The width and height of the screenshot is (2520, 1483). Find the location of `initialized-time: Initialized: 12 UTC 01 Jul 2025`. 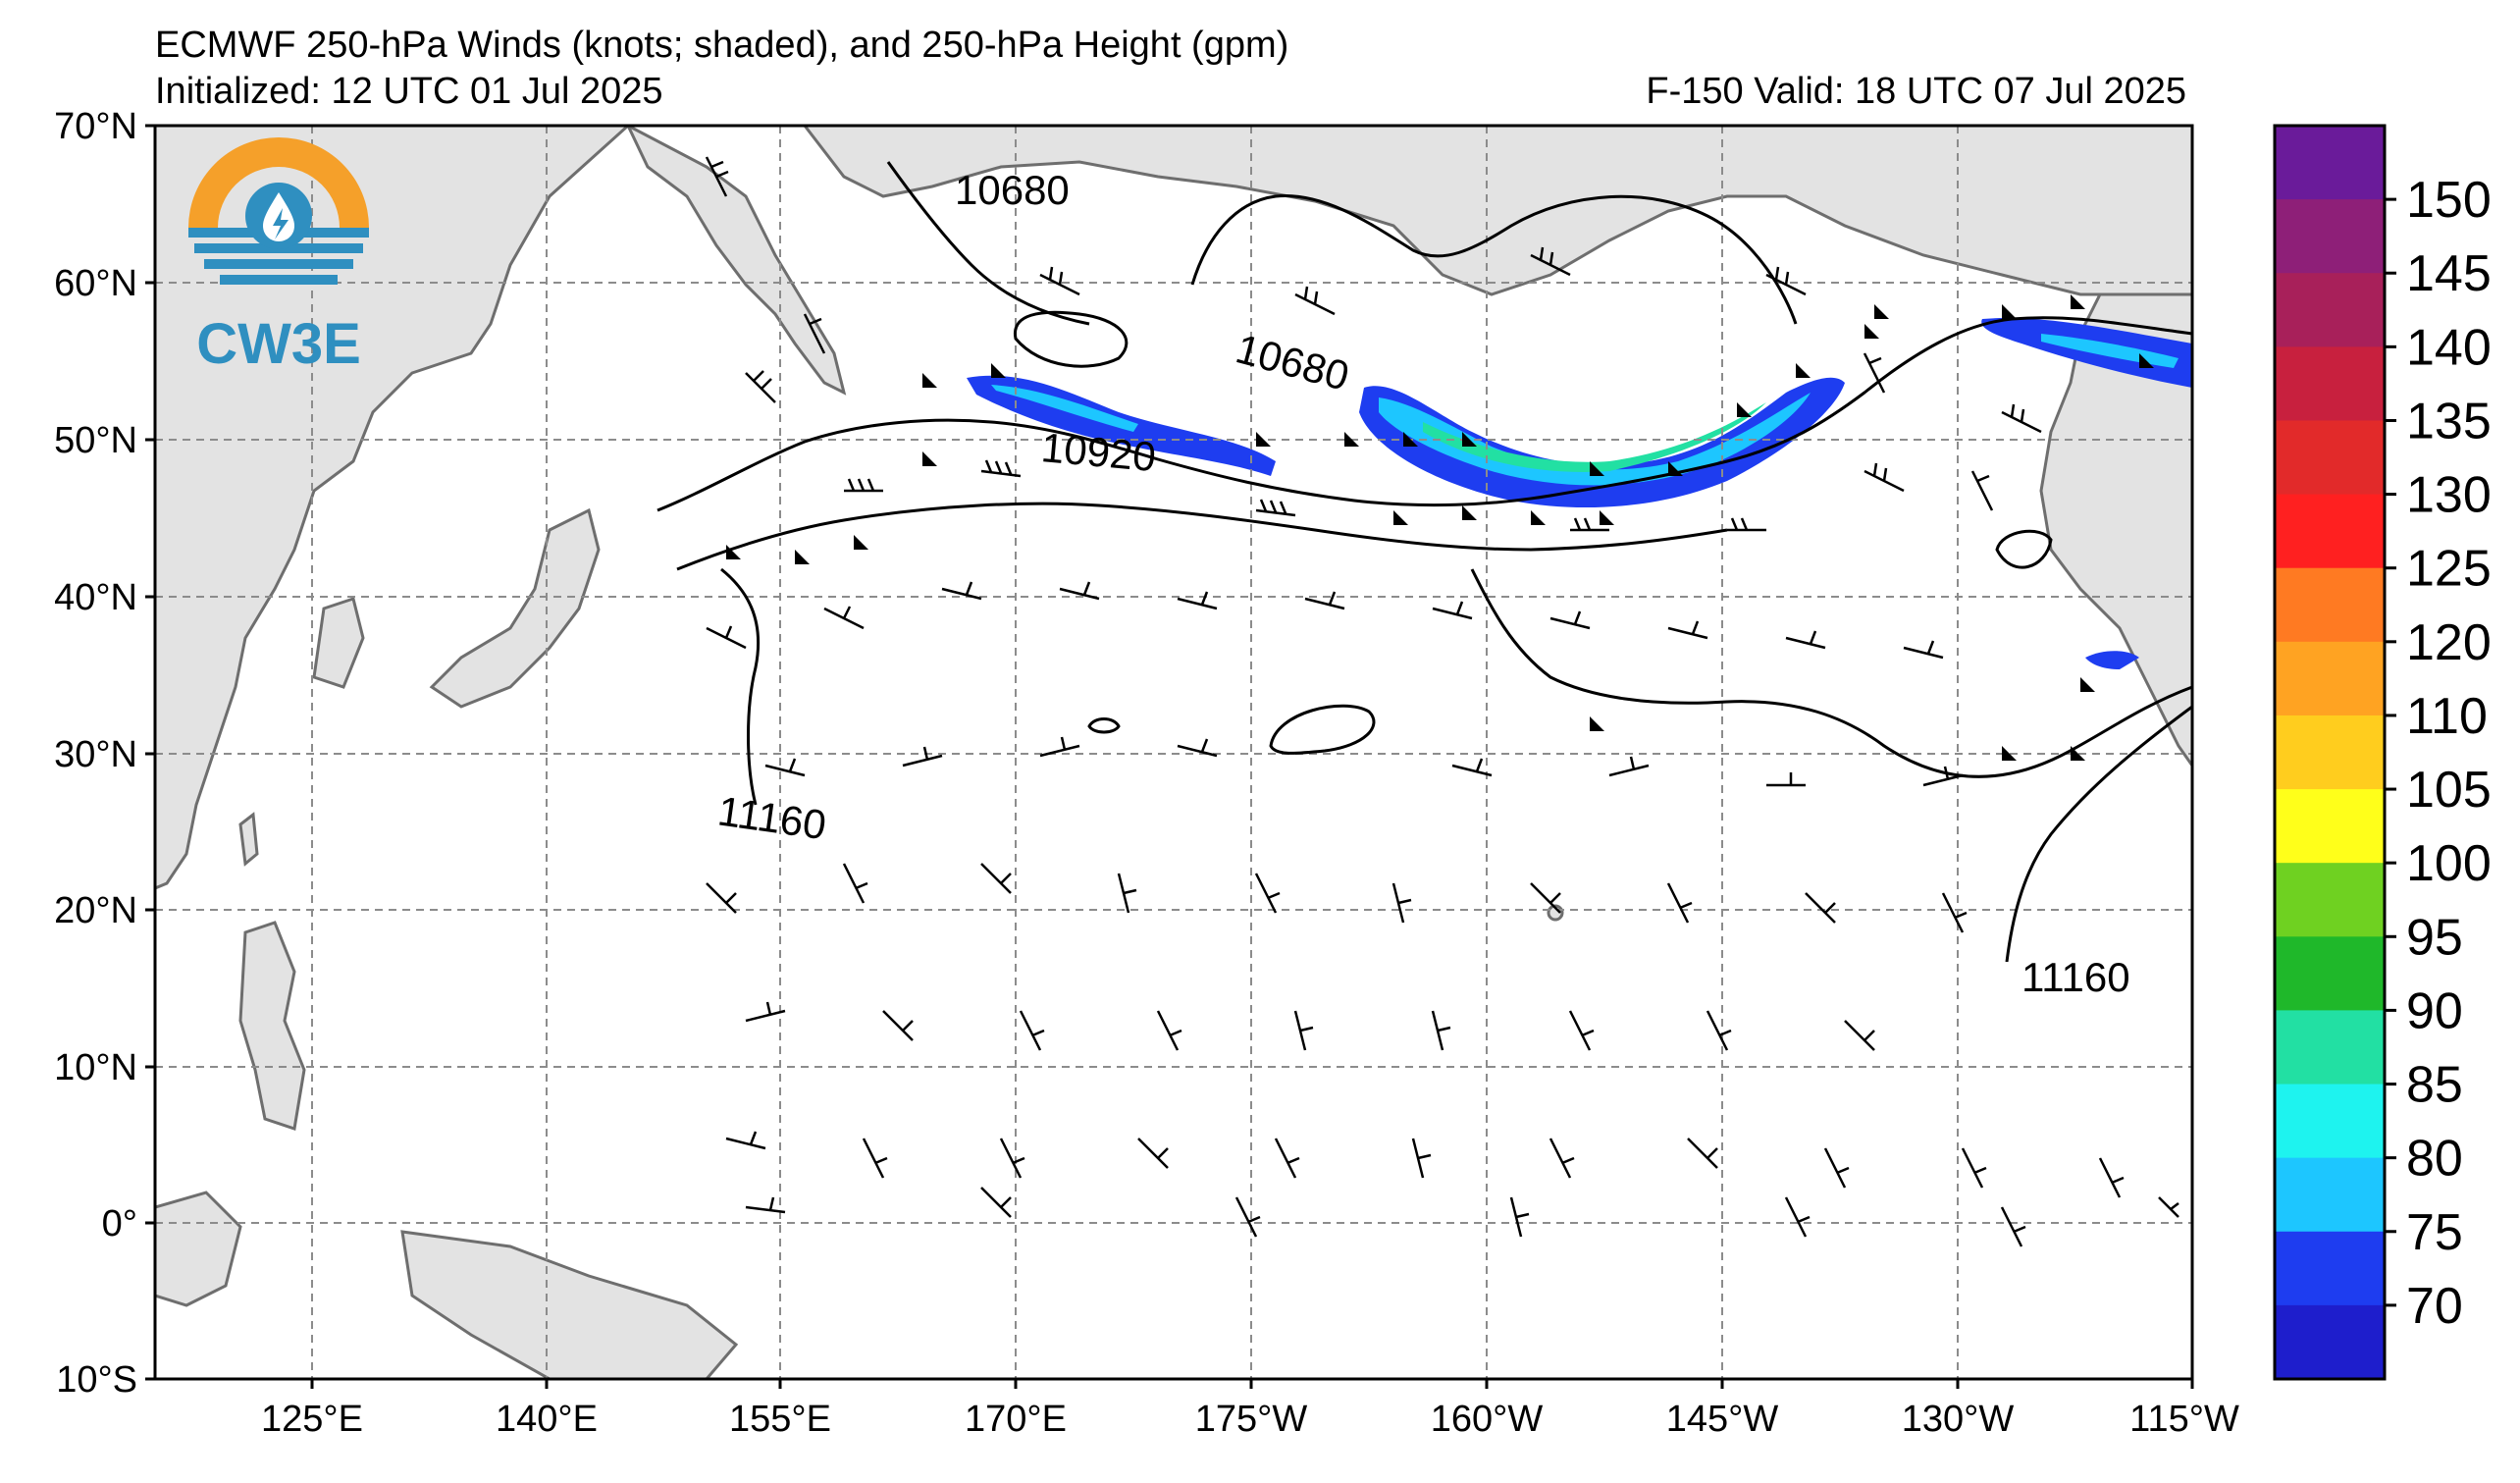

initialized-time: Initialized: 12 UTC 01 Jul 2025 is located at coordinates (409, 91).